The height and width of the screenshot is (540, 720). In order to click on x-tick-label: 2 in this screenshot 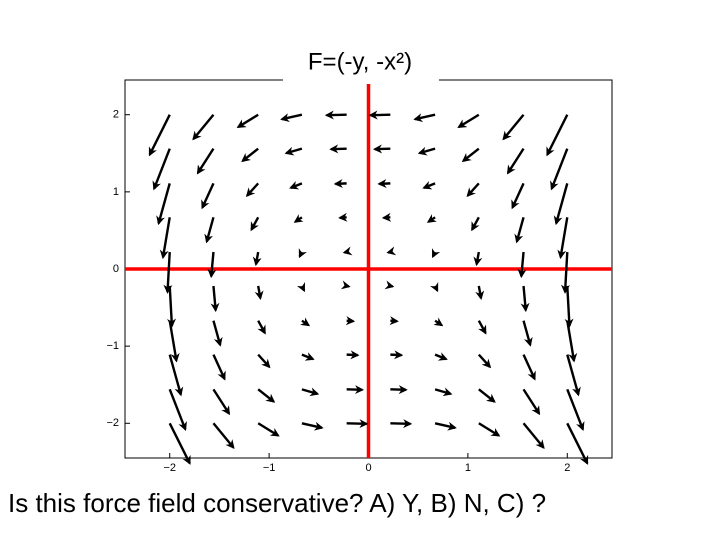, I will do `click(567, 468)`.